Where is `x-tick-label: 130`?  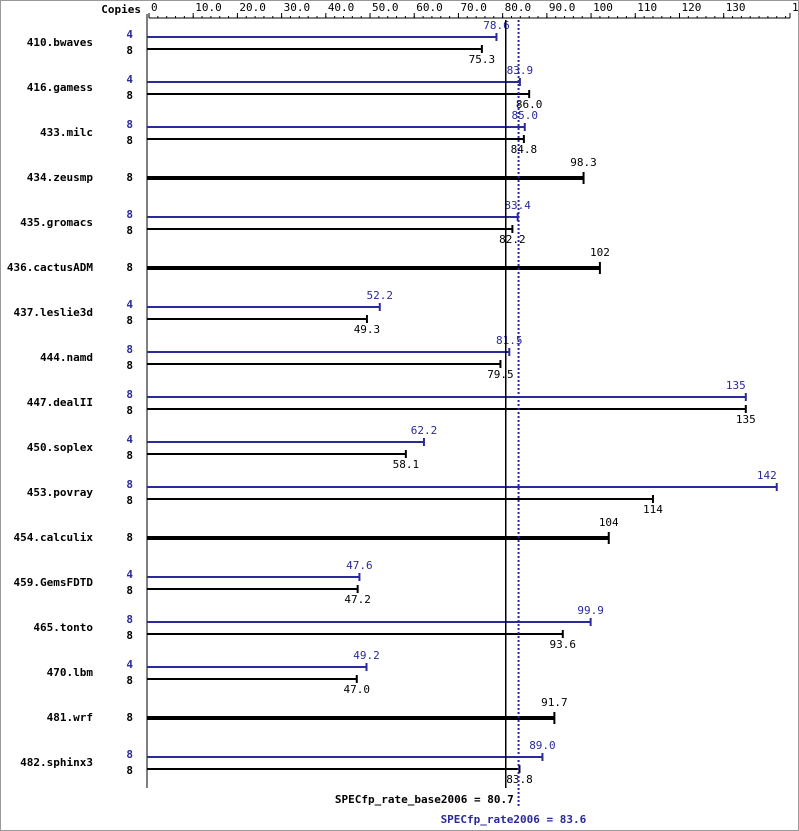
x-tick-label: 130 is located at coordinates (736, 7).